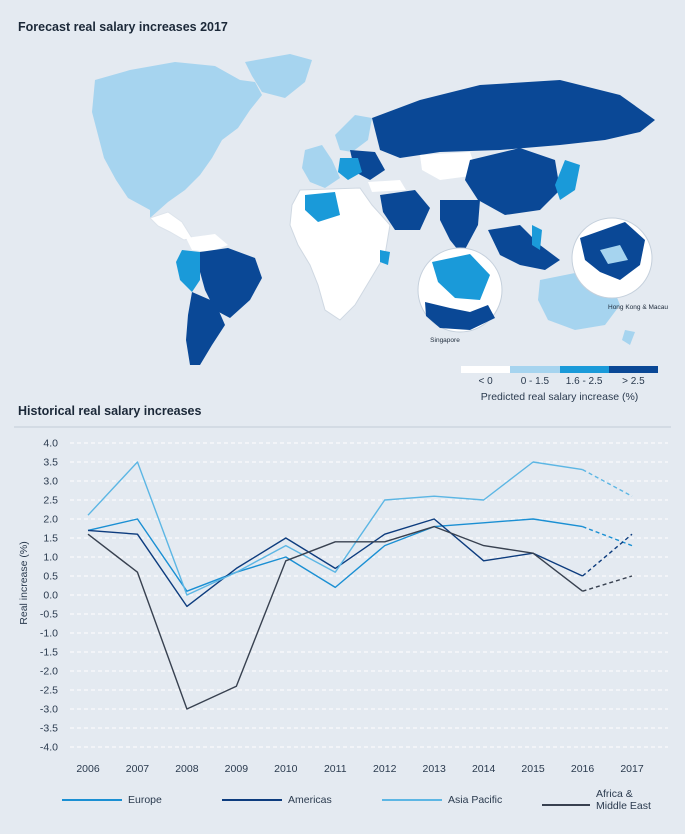 Image resolution: width=685 pixels, height=834 pixels. I want to click on india, so click(460, 227).